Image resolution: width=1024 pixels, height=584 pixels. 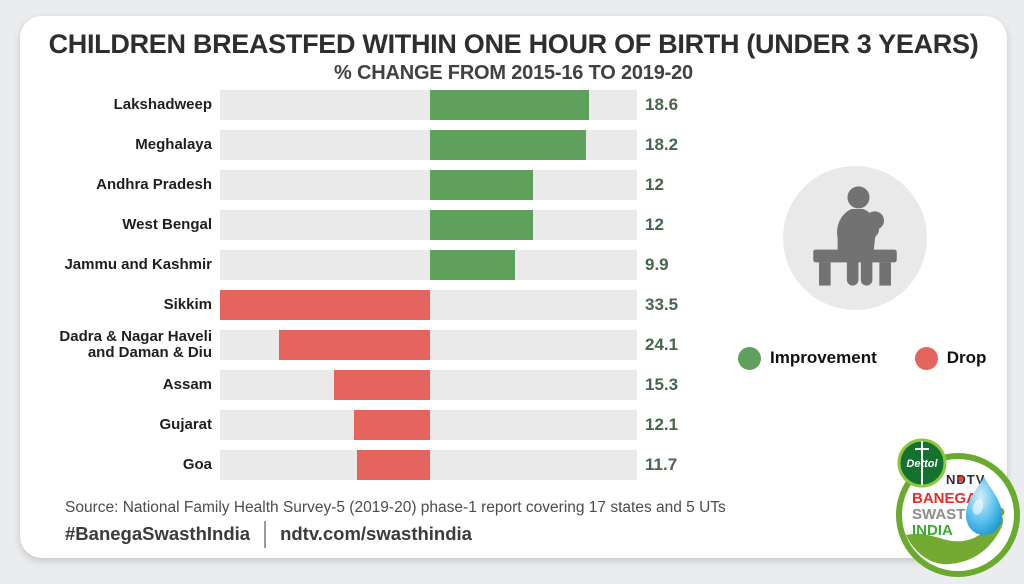 What do you see at coordinates (513, 73) in the screenshot?
I see `chart-subtitle: % CHANGE FROM 2015-16 TO 2019-20` at bounding box center [513, 73].